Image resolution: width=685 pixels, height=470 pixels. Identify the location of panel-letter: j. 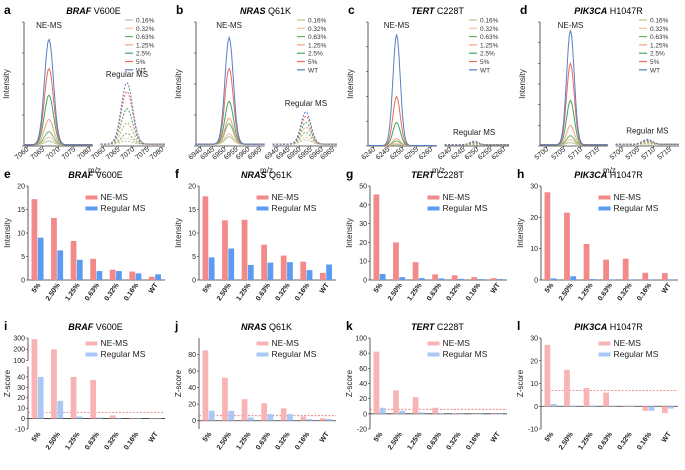
(176, 326).